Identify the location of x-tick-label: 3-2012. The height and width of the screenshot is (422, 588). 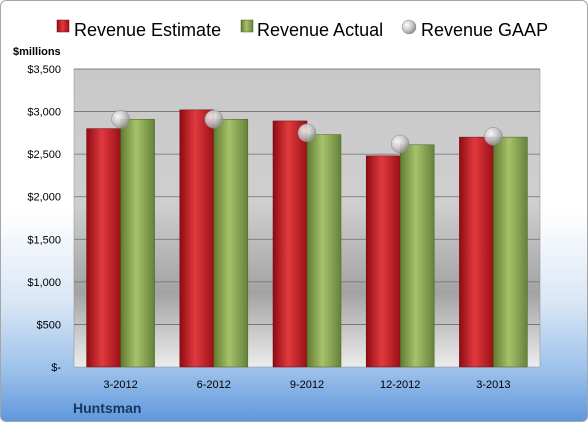
(120, 385).